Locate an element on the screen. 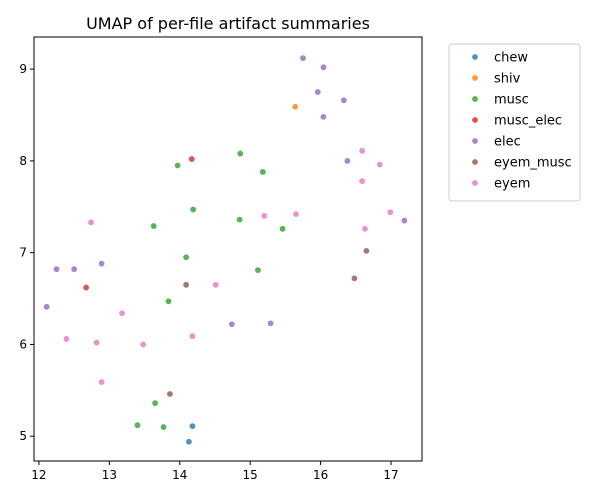  legend-label-eyem_musc: eyem_musc is located at coordinates (533, 163).